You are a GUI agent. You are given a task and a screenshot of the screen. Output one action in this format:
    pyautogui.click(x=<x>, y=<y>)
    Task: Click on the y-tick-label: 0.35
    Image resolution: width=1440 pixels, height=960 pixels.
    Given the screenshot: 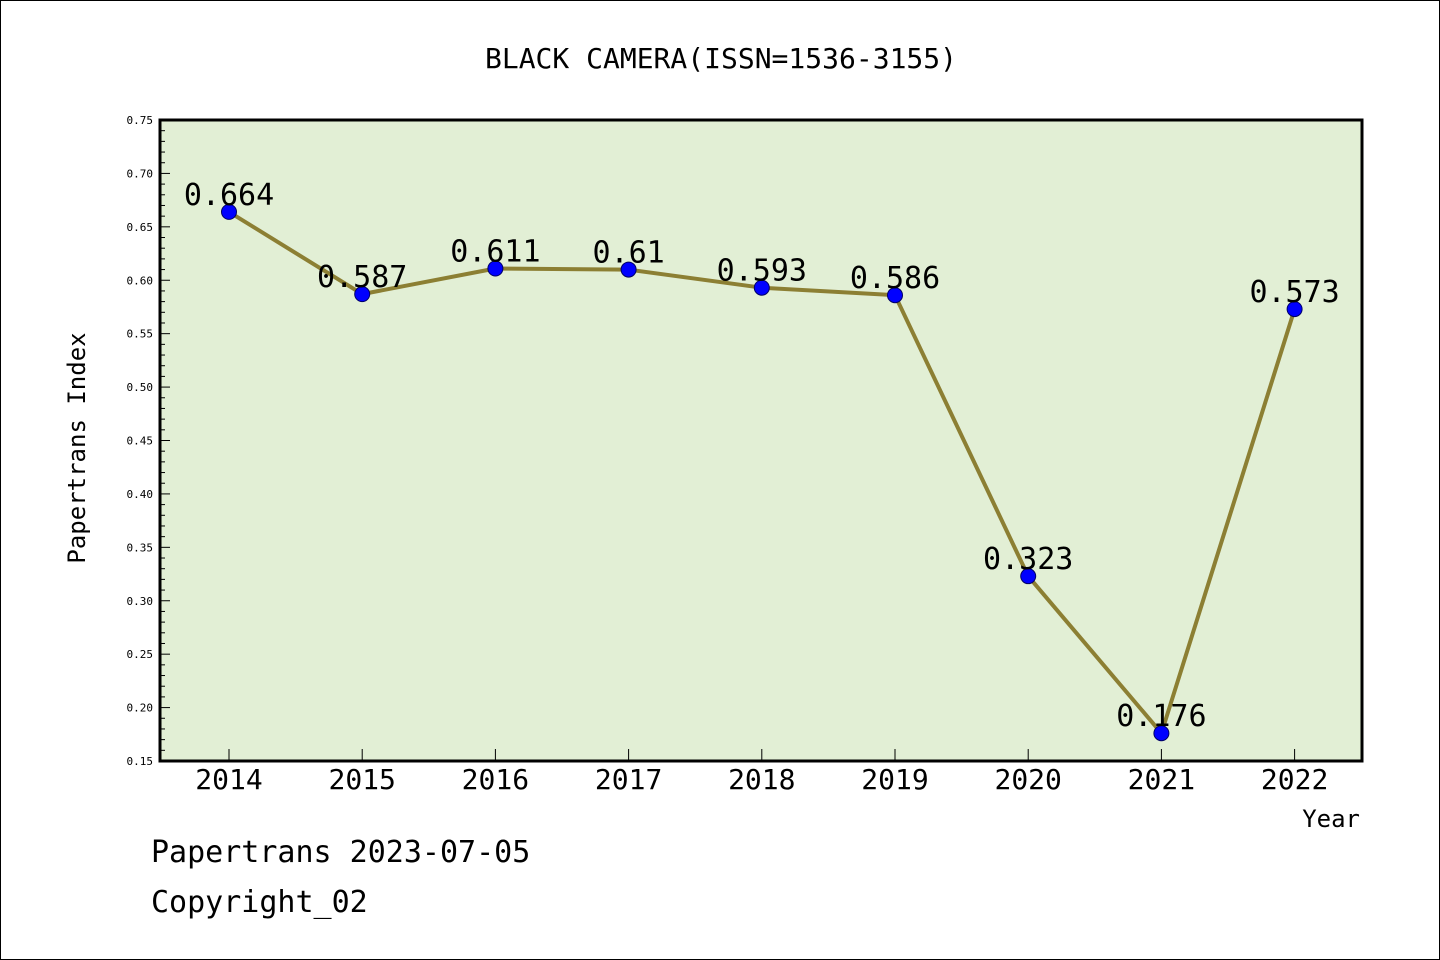 What is the action you would take?
    pyautogui.click(x=140, y=547)
    